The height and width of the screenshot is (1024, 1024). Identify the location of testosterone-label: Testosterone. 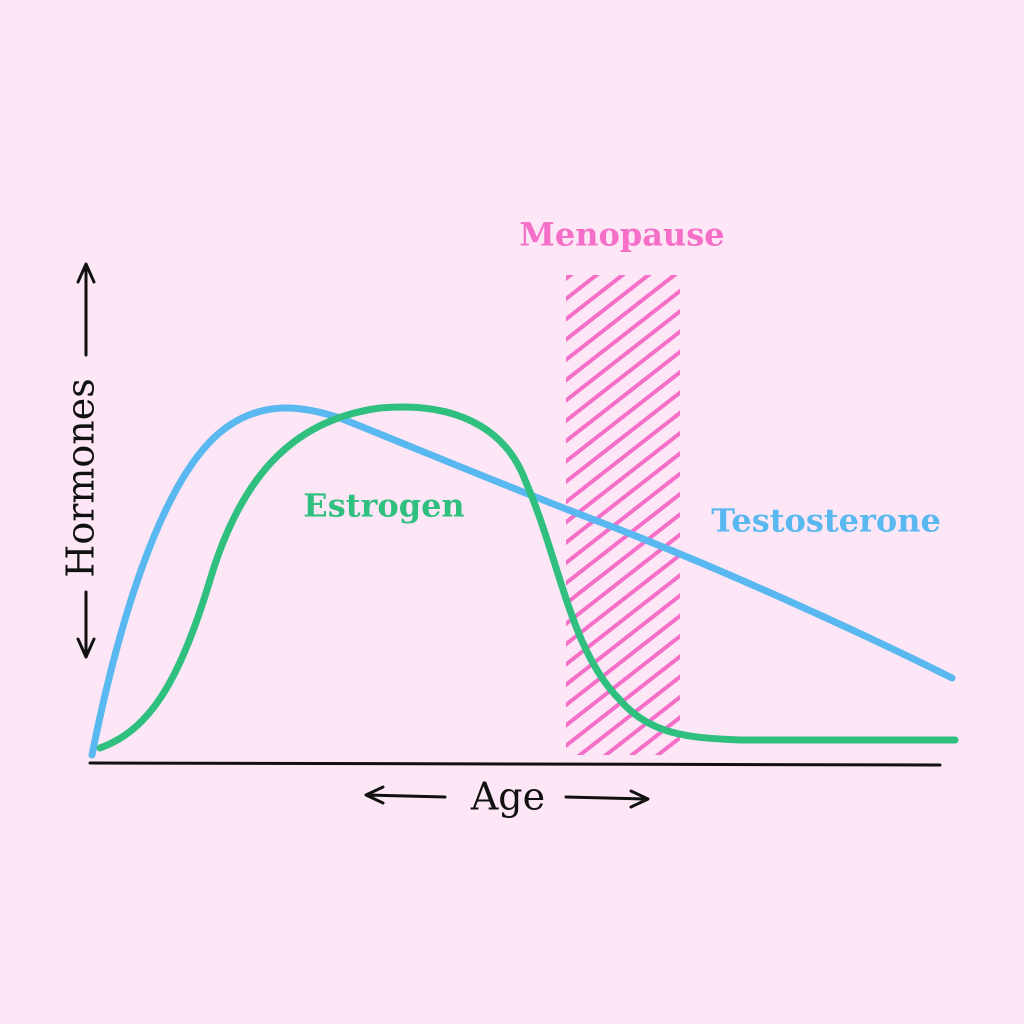
(826, 521).